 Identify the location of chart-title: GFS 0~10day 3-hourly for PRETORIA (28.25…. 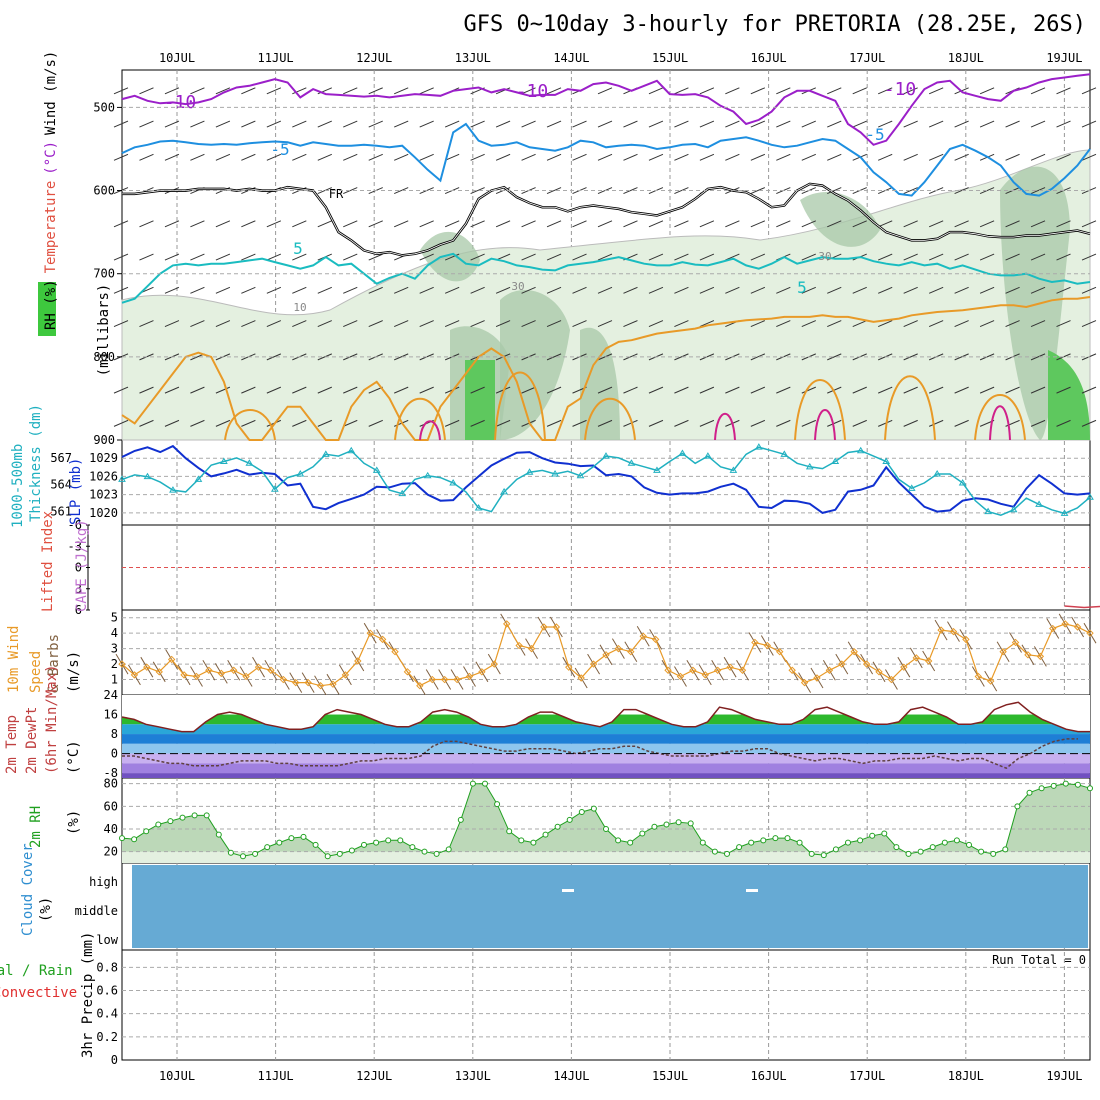
(774, 24).